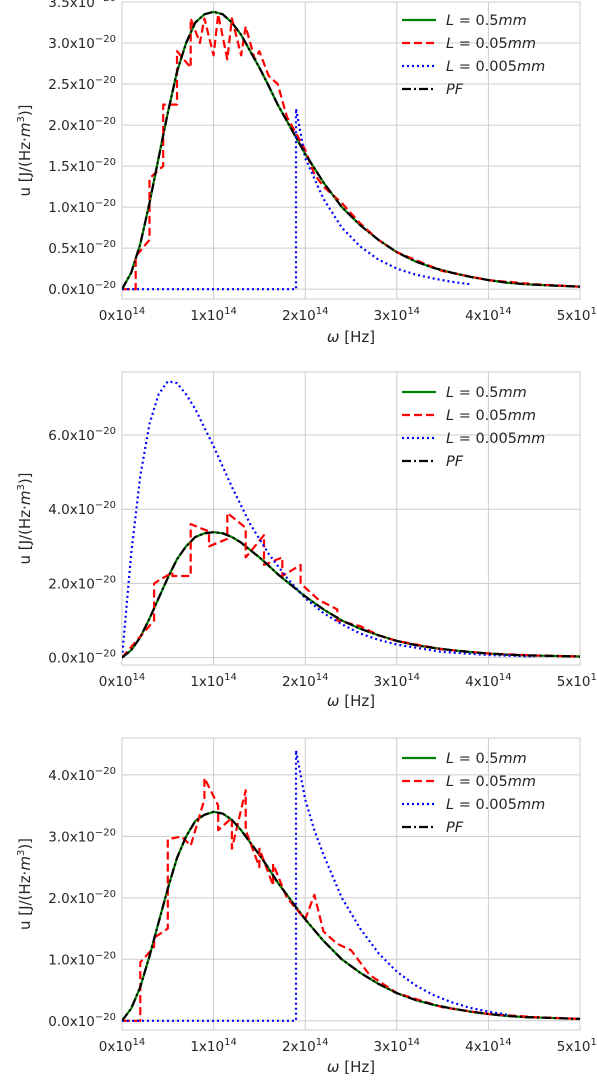 The image size is (597, 1089). I want to click on y-tick-label: 1.5x10⁻²⁰, so click(82, 166).